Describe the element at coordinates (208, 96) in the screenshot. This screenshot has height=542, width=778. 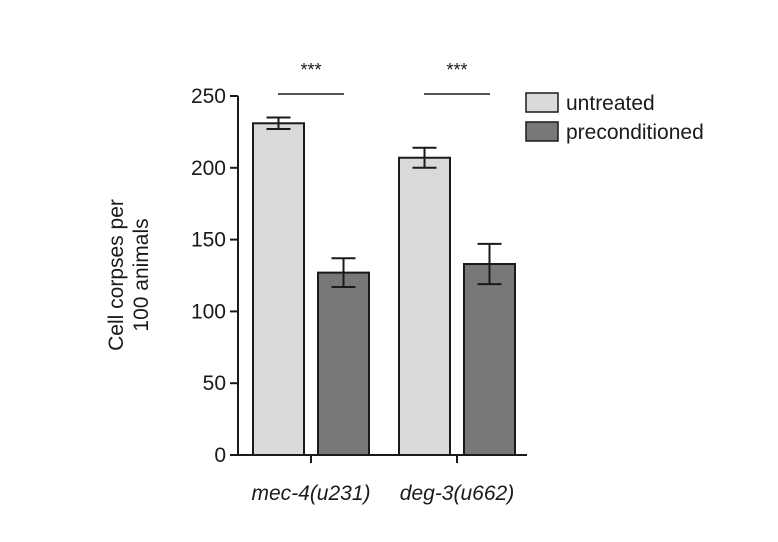
I see `y-tick-label: 250` at that location.